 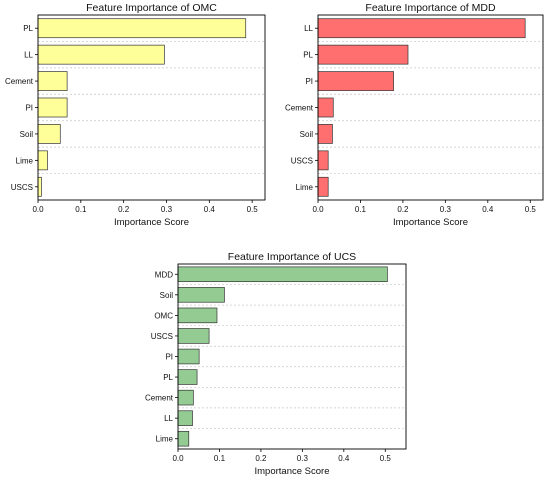 What do you see at coordinates (292, 257) in the screenshot?
I see `chart-title: Feature Importance of UCS` at bounding box center [292, 257].